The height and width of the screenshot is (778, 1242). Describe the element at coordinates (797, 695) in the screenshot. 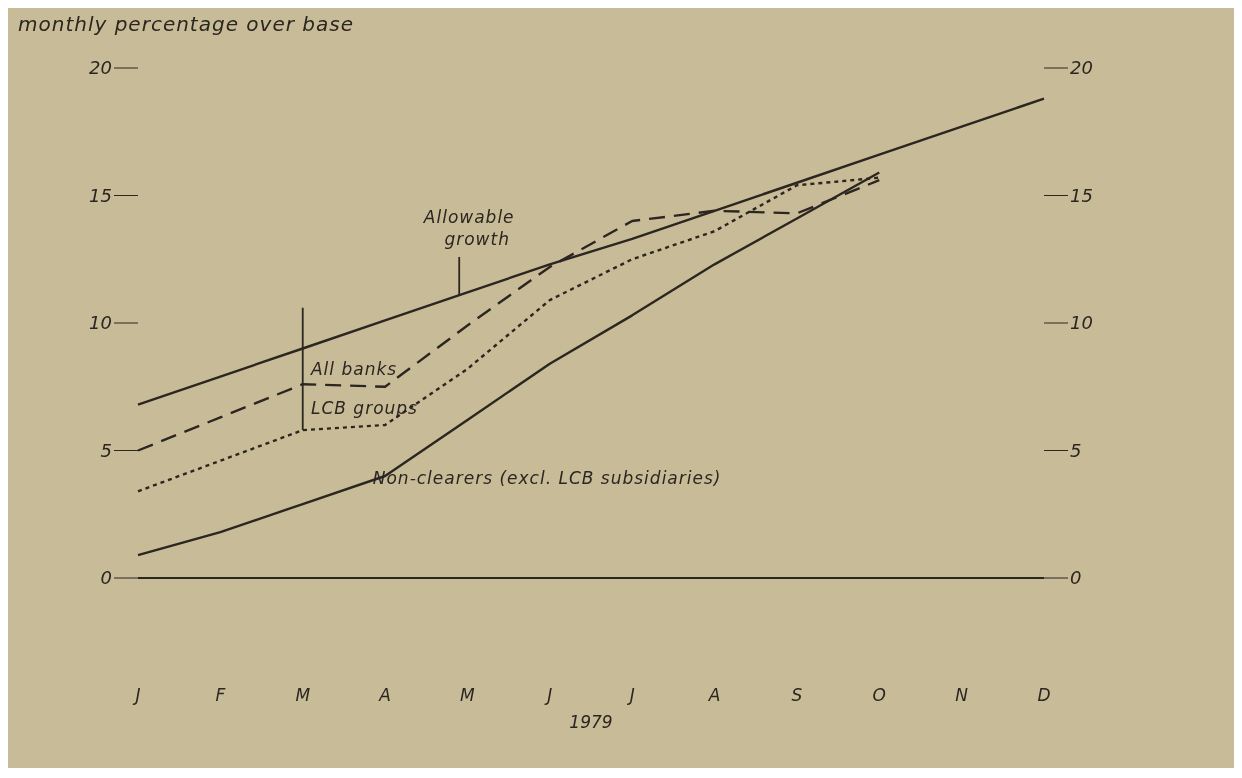

I see `x-tick-label: S` at that location.